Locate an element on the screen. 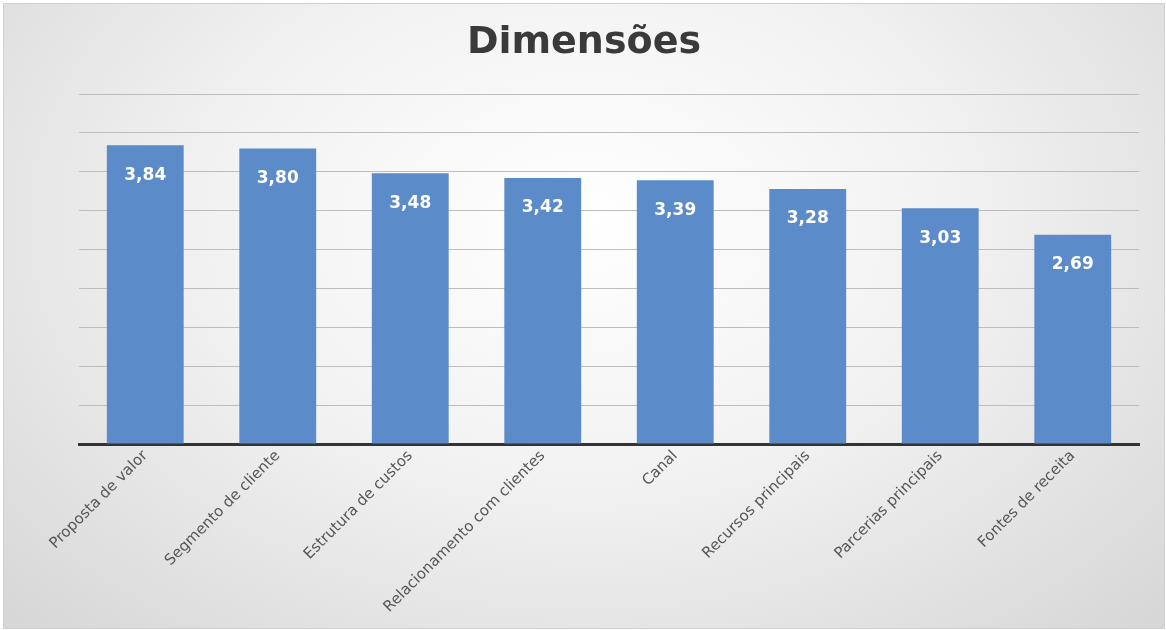  chart-title: Dimensões is located at coordinates (584, 40).